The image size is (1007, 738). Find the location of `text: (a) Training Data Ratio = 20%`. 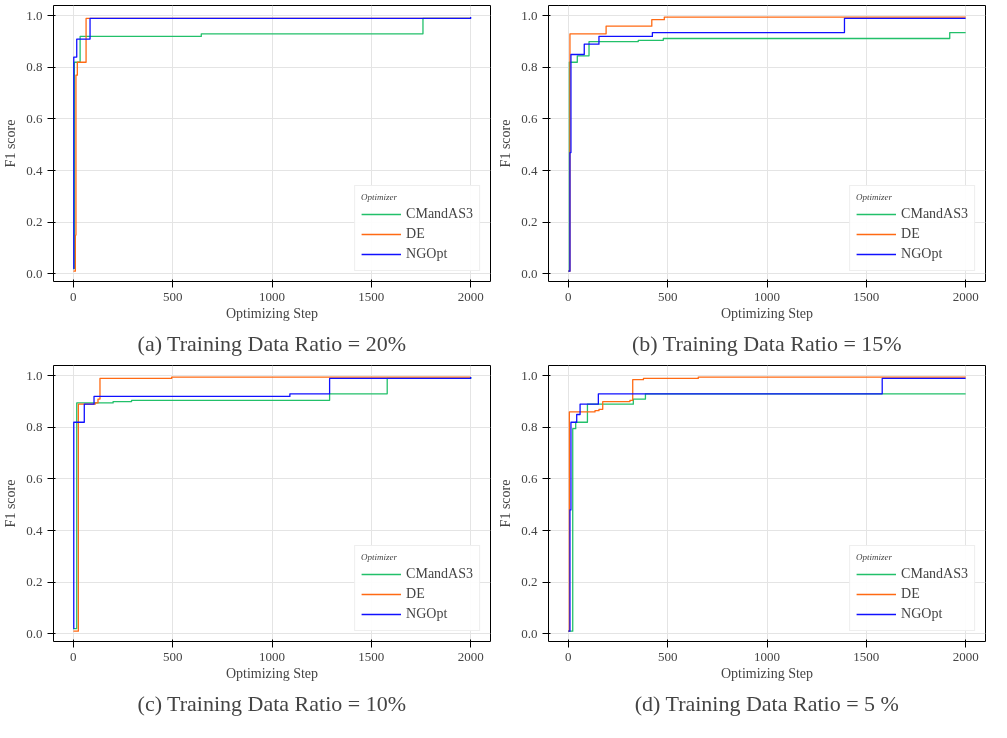

text: (a) Training Data Ratio = 20% is located at coordinates (272, 343).